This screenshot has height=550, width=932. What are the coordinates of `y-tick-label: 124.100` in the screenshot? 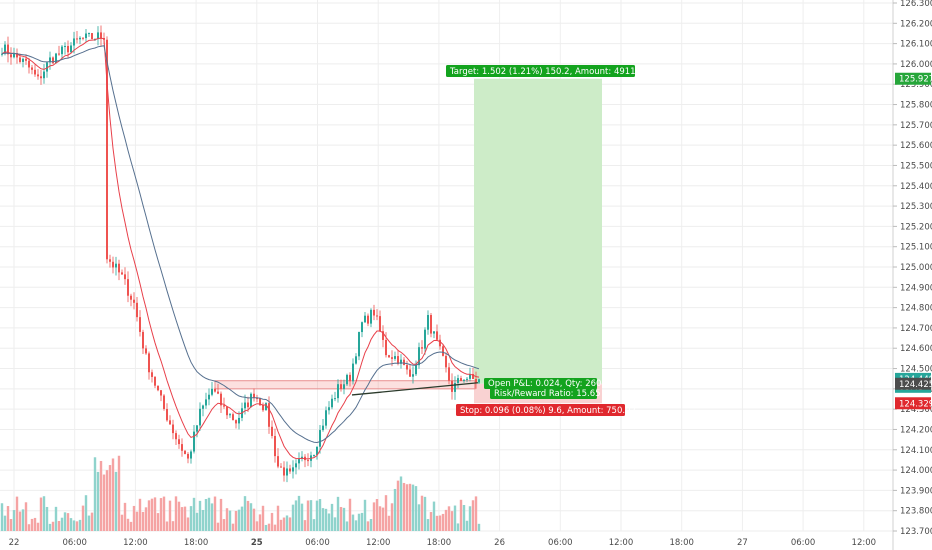 It's located at (916, 451).